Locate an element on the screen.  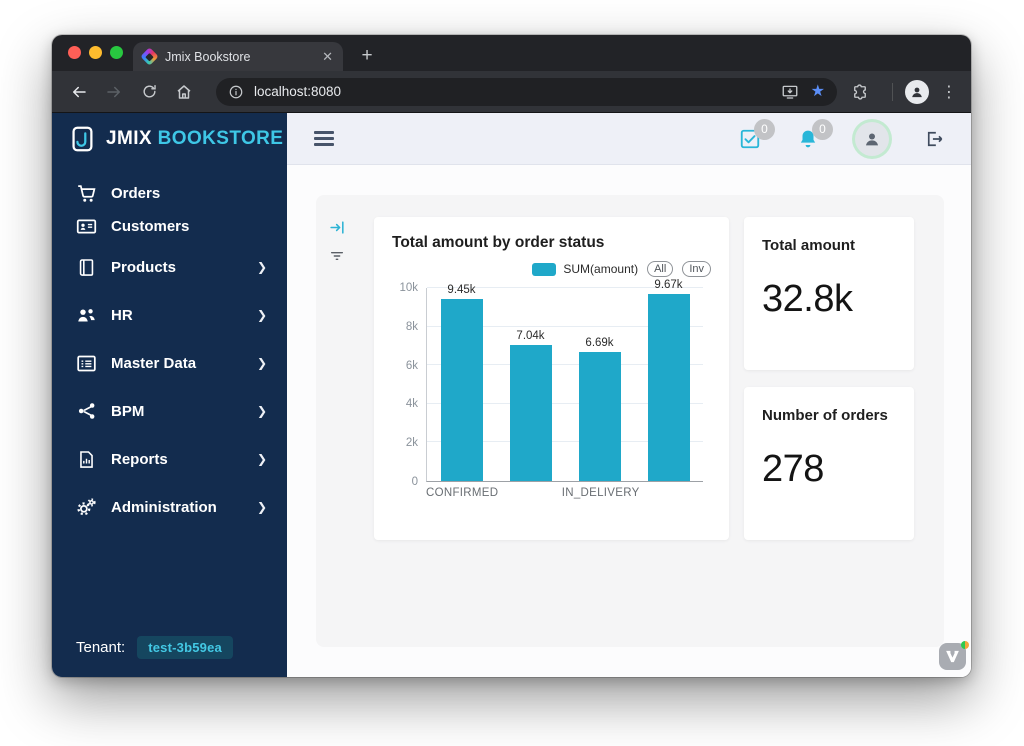
tab-title: Jmix Bookstore is located at coordinates (208, 56).